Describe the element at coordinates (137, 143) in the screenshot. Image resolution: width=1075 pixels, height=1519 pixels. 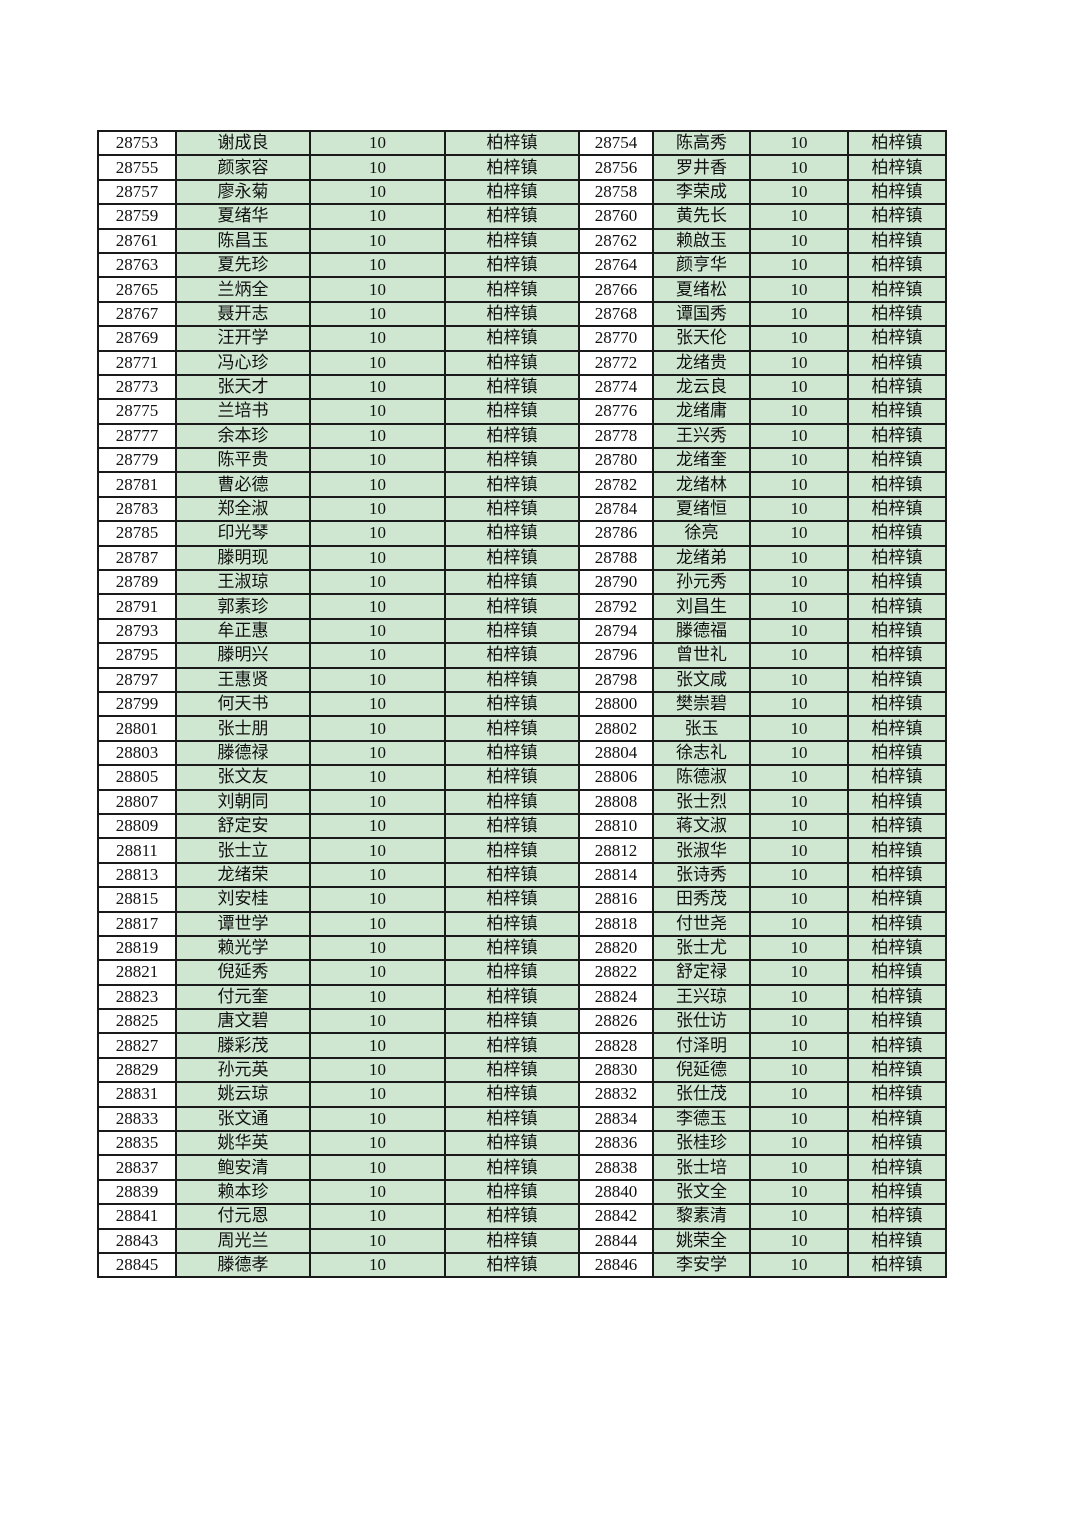
I see `id-cell: 28753` at that location.